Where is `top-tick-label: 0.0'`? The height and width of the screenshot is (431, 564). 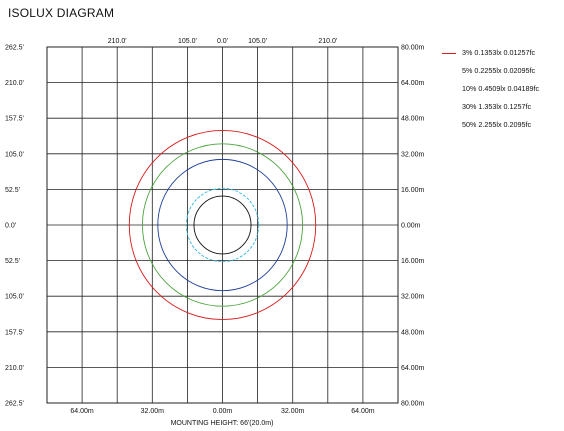
top-tick-label: 0.0' is located at coordinates (222, 41).